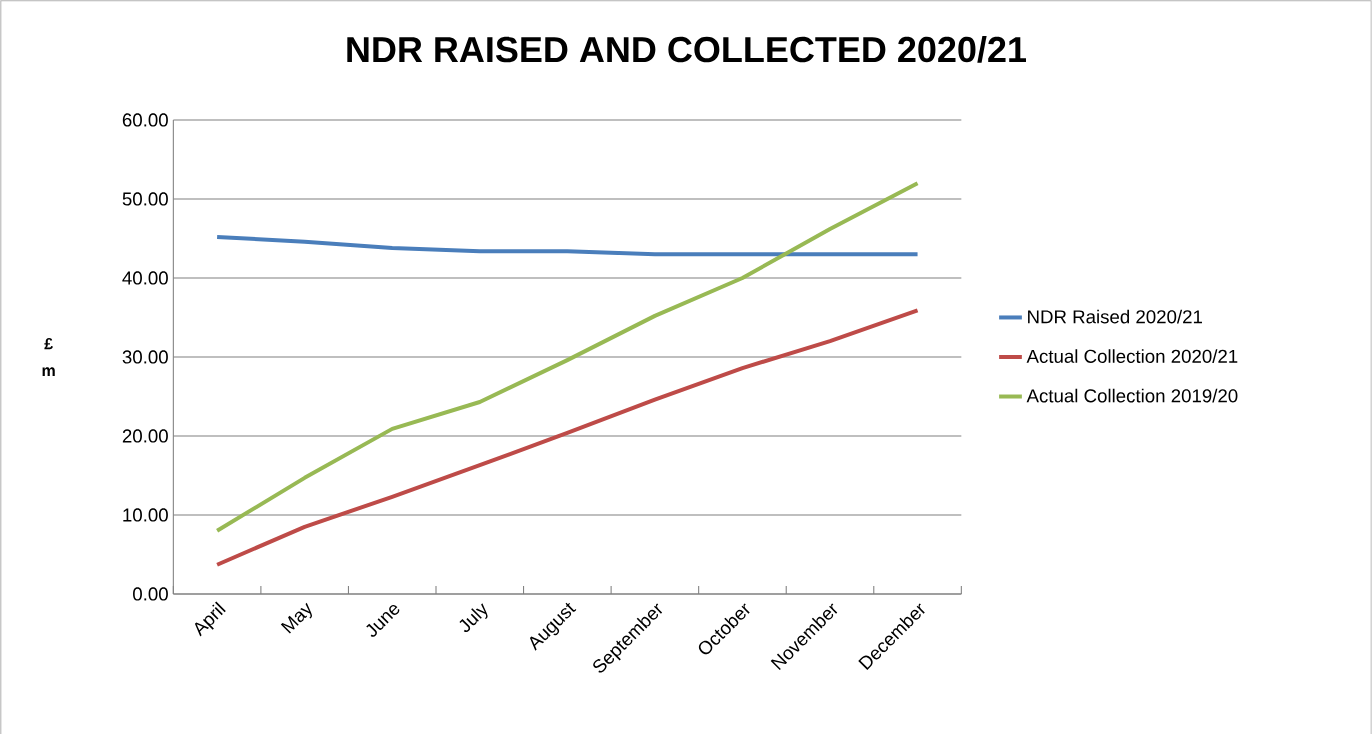 Image resolution: width=1372 pixels, height=734 pixels. Describe the element at coordinates (145, 199) in the screenshot. I see `y-tick-label: 50.00` at that location.